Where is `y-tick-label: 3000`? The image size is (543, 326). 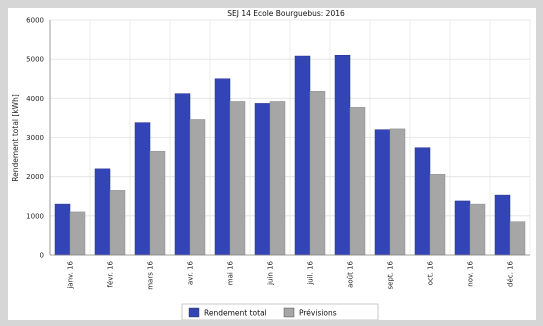 y-tick-label: 3000 is located at coordinates (35, 138).